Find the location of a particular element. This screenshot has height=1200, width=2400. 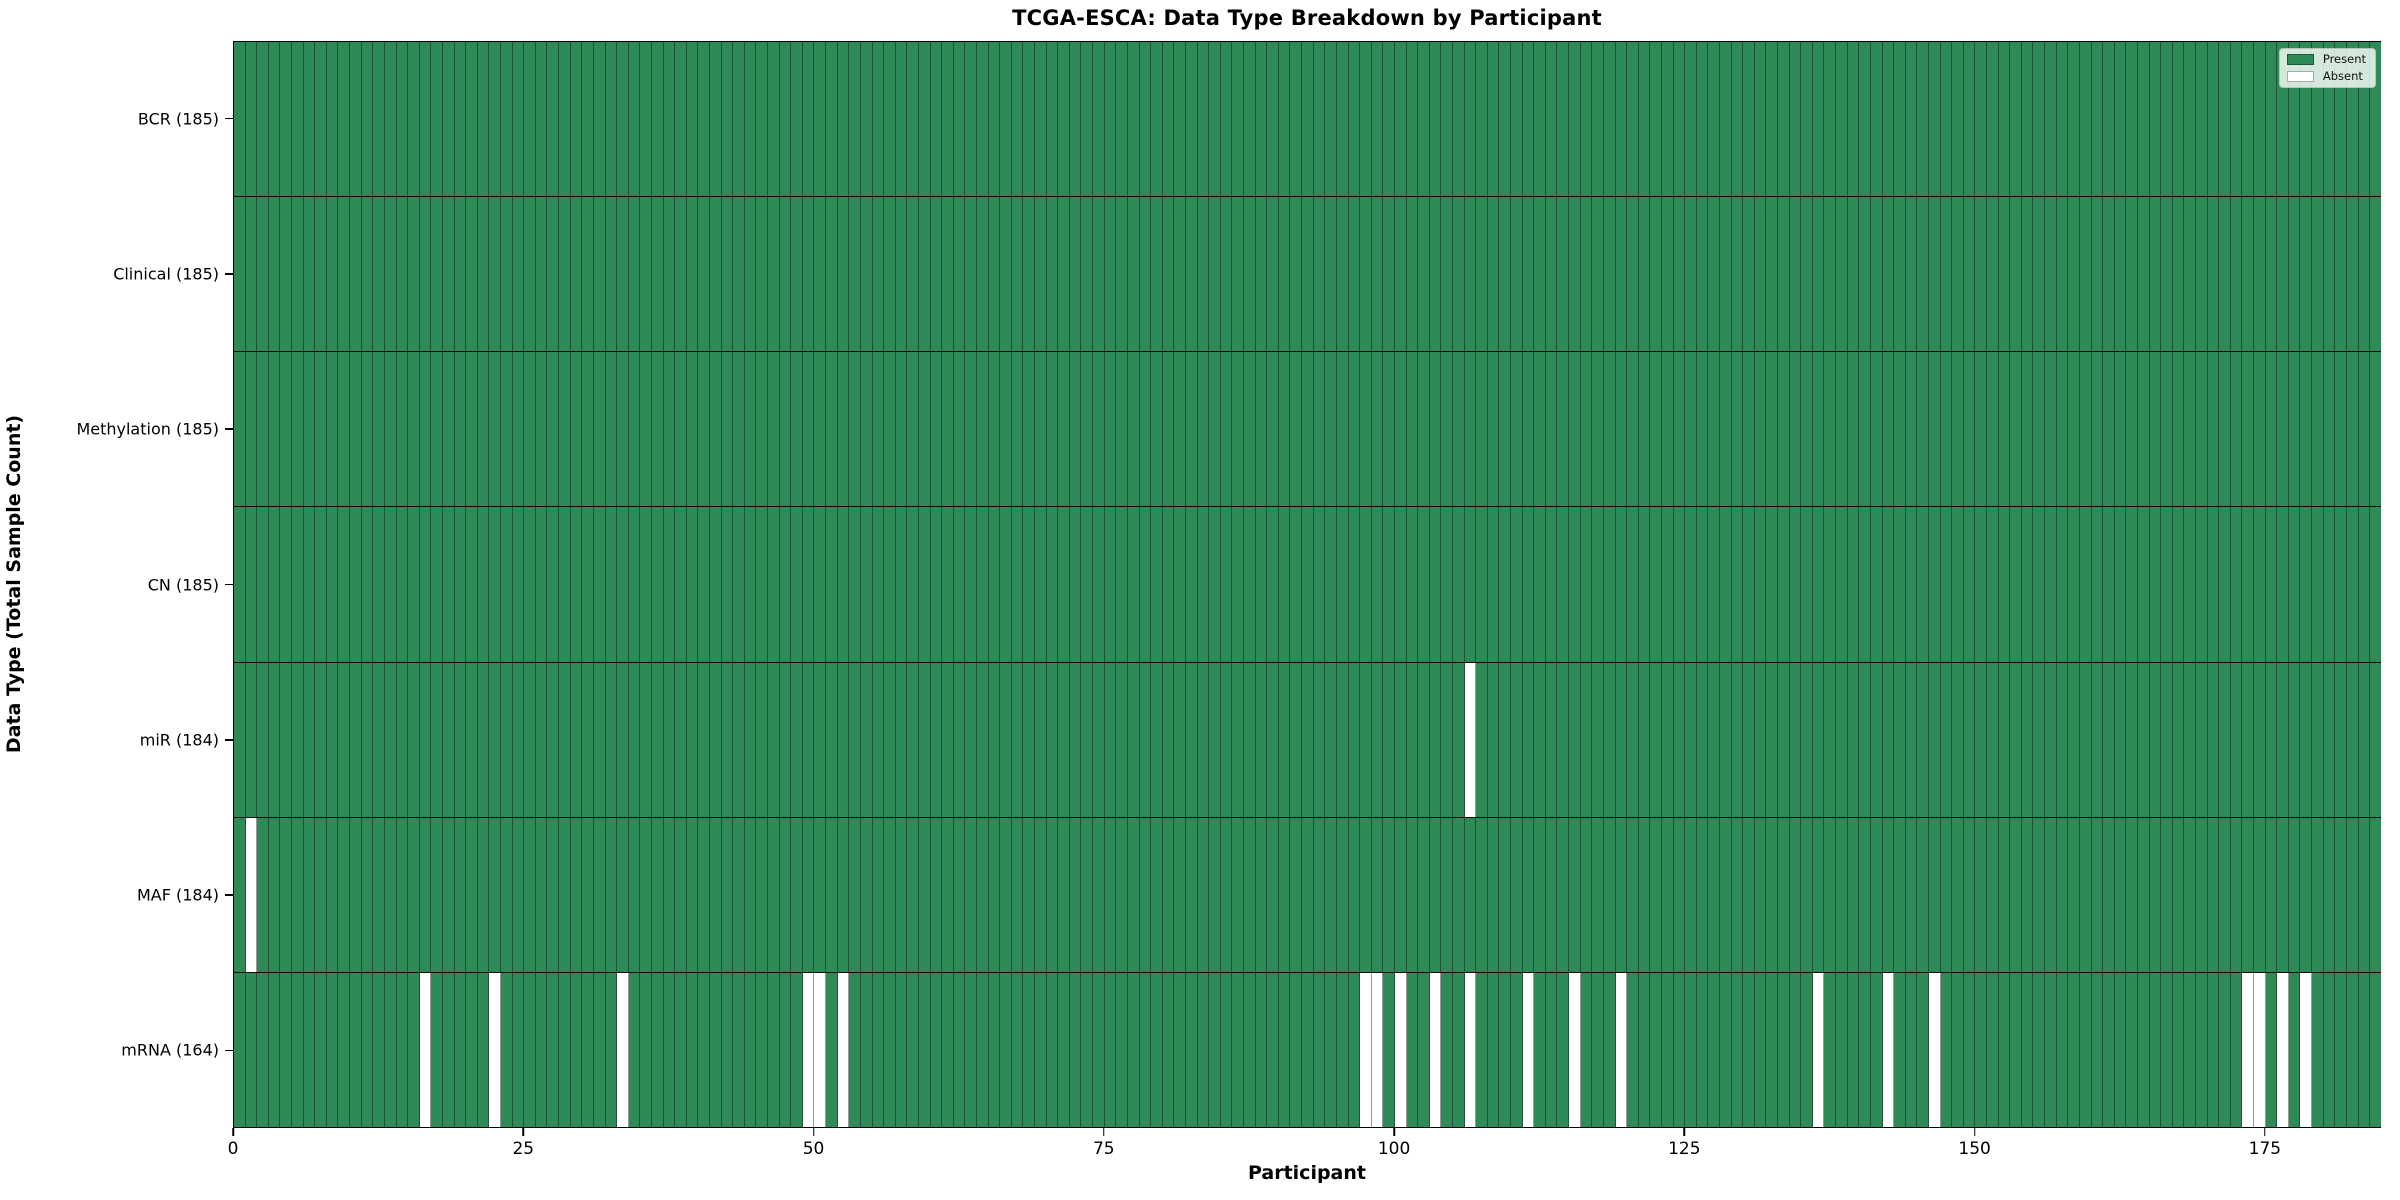

y-tick-mark is located at coordinates (229, 1050).